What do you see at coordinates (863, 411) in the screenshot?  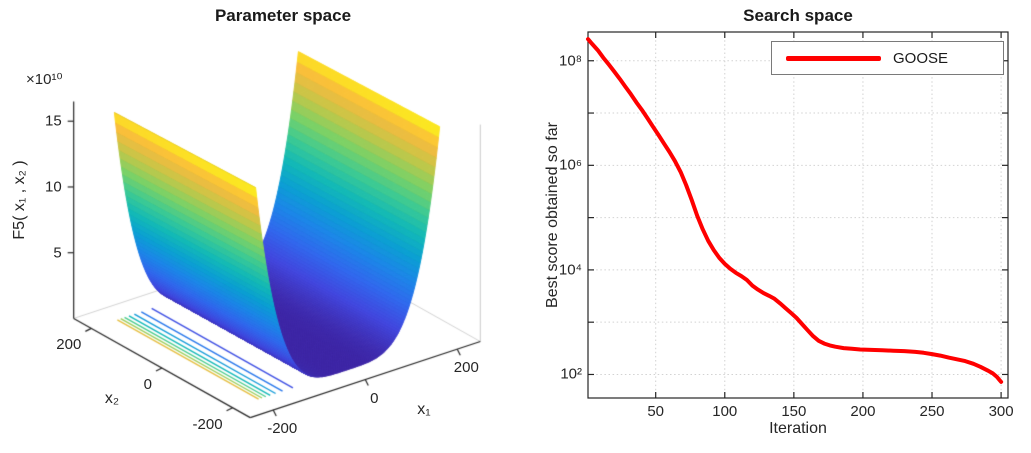 I see `x-tick-label: 200` at bounding box center [863, 411].